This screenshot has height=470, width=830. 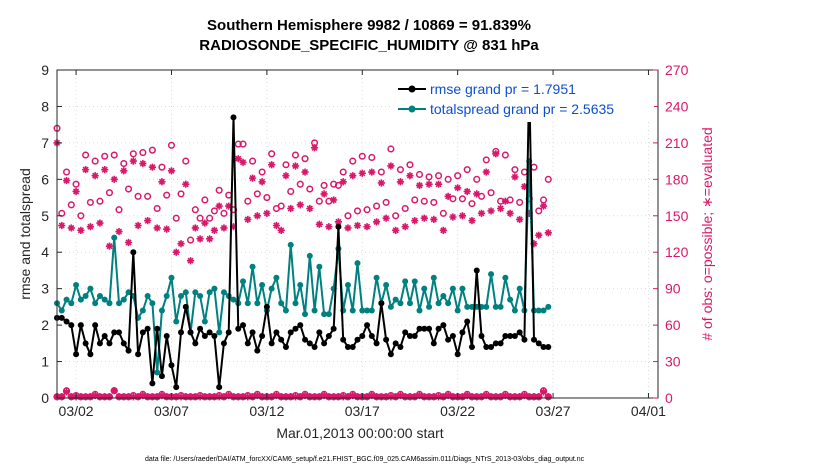 I want to click on y2-tick-label: 270, so click(x=677, y=70).